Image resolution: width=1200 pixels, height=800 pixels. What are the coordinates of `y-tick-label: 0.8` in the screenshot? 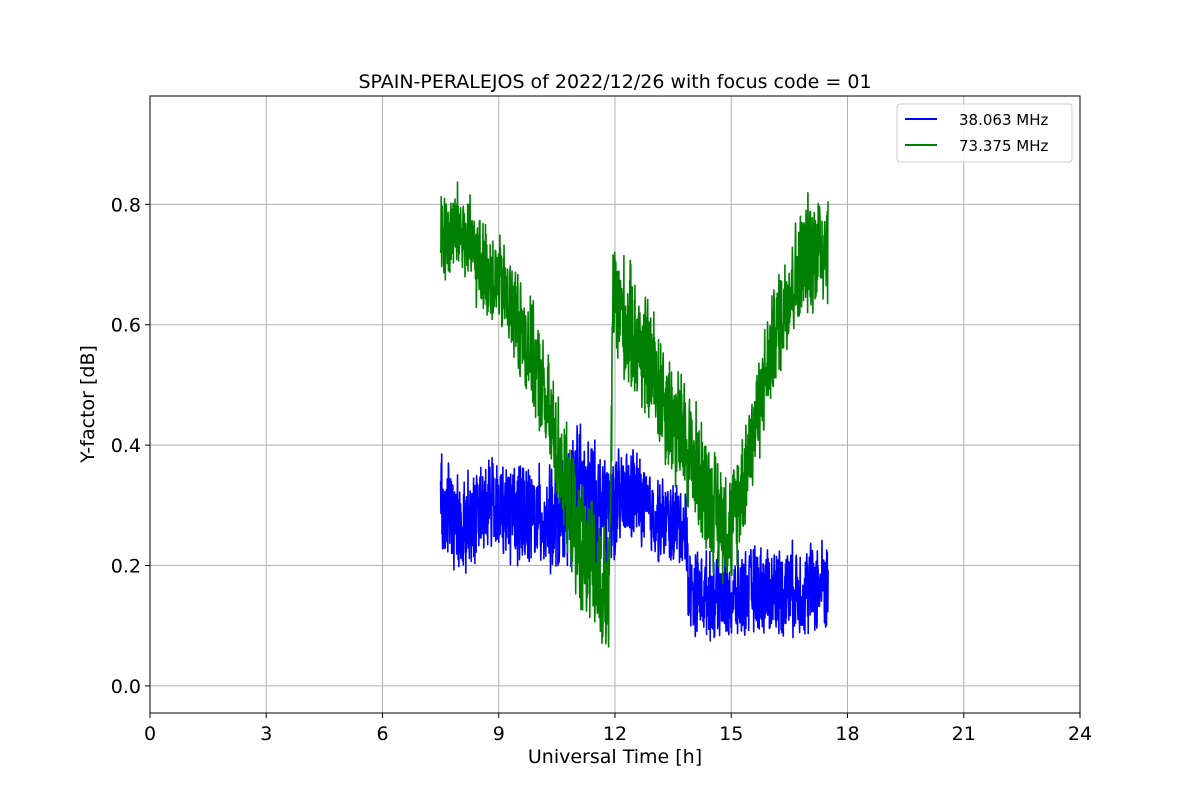 It's located at (126, 205).